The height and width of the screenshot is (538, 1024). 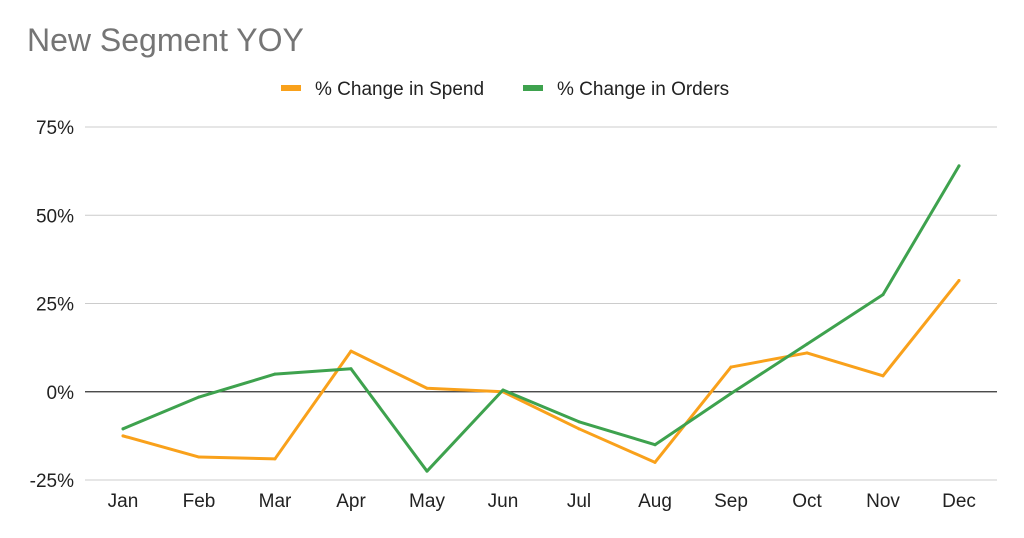 I want to click on x-tick-label: Mar, so click(x=275, y=501).